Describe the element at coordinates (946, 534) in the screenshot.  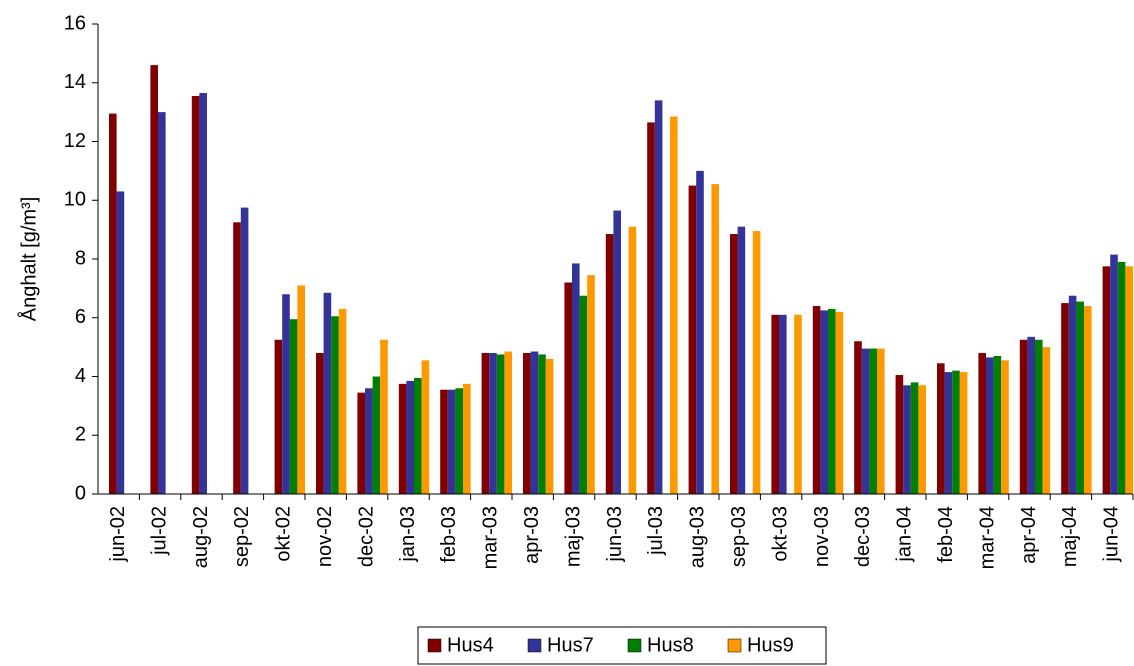
I see `x-tick-label: feb-04` at that location.